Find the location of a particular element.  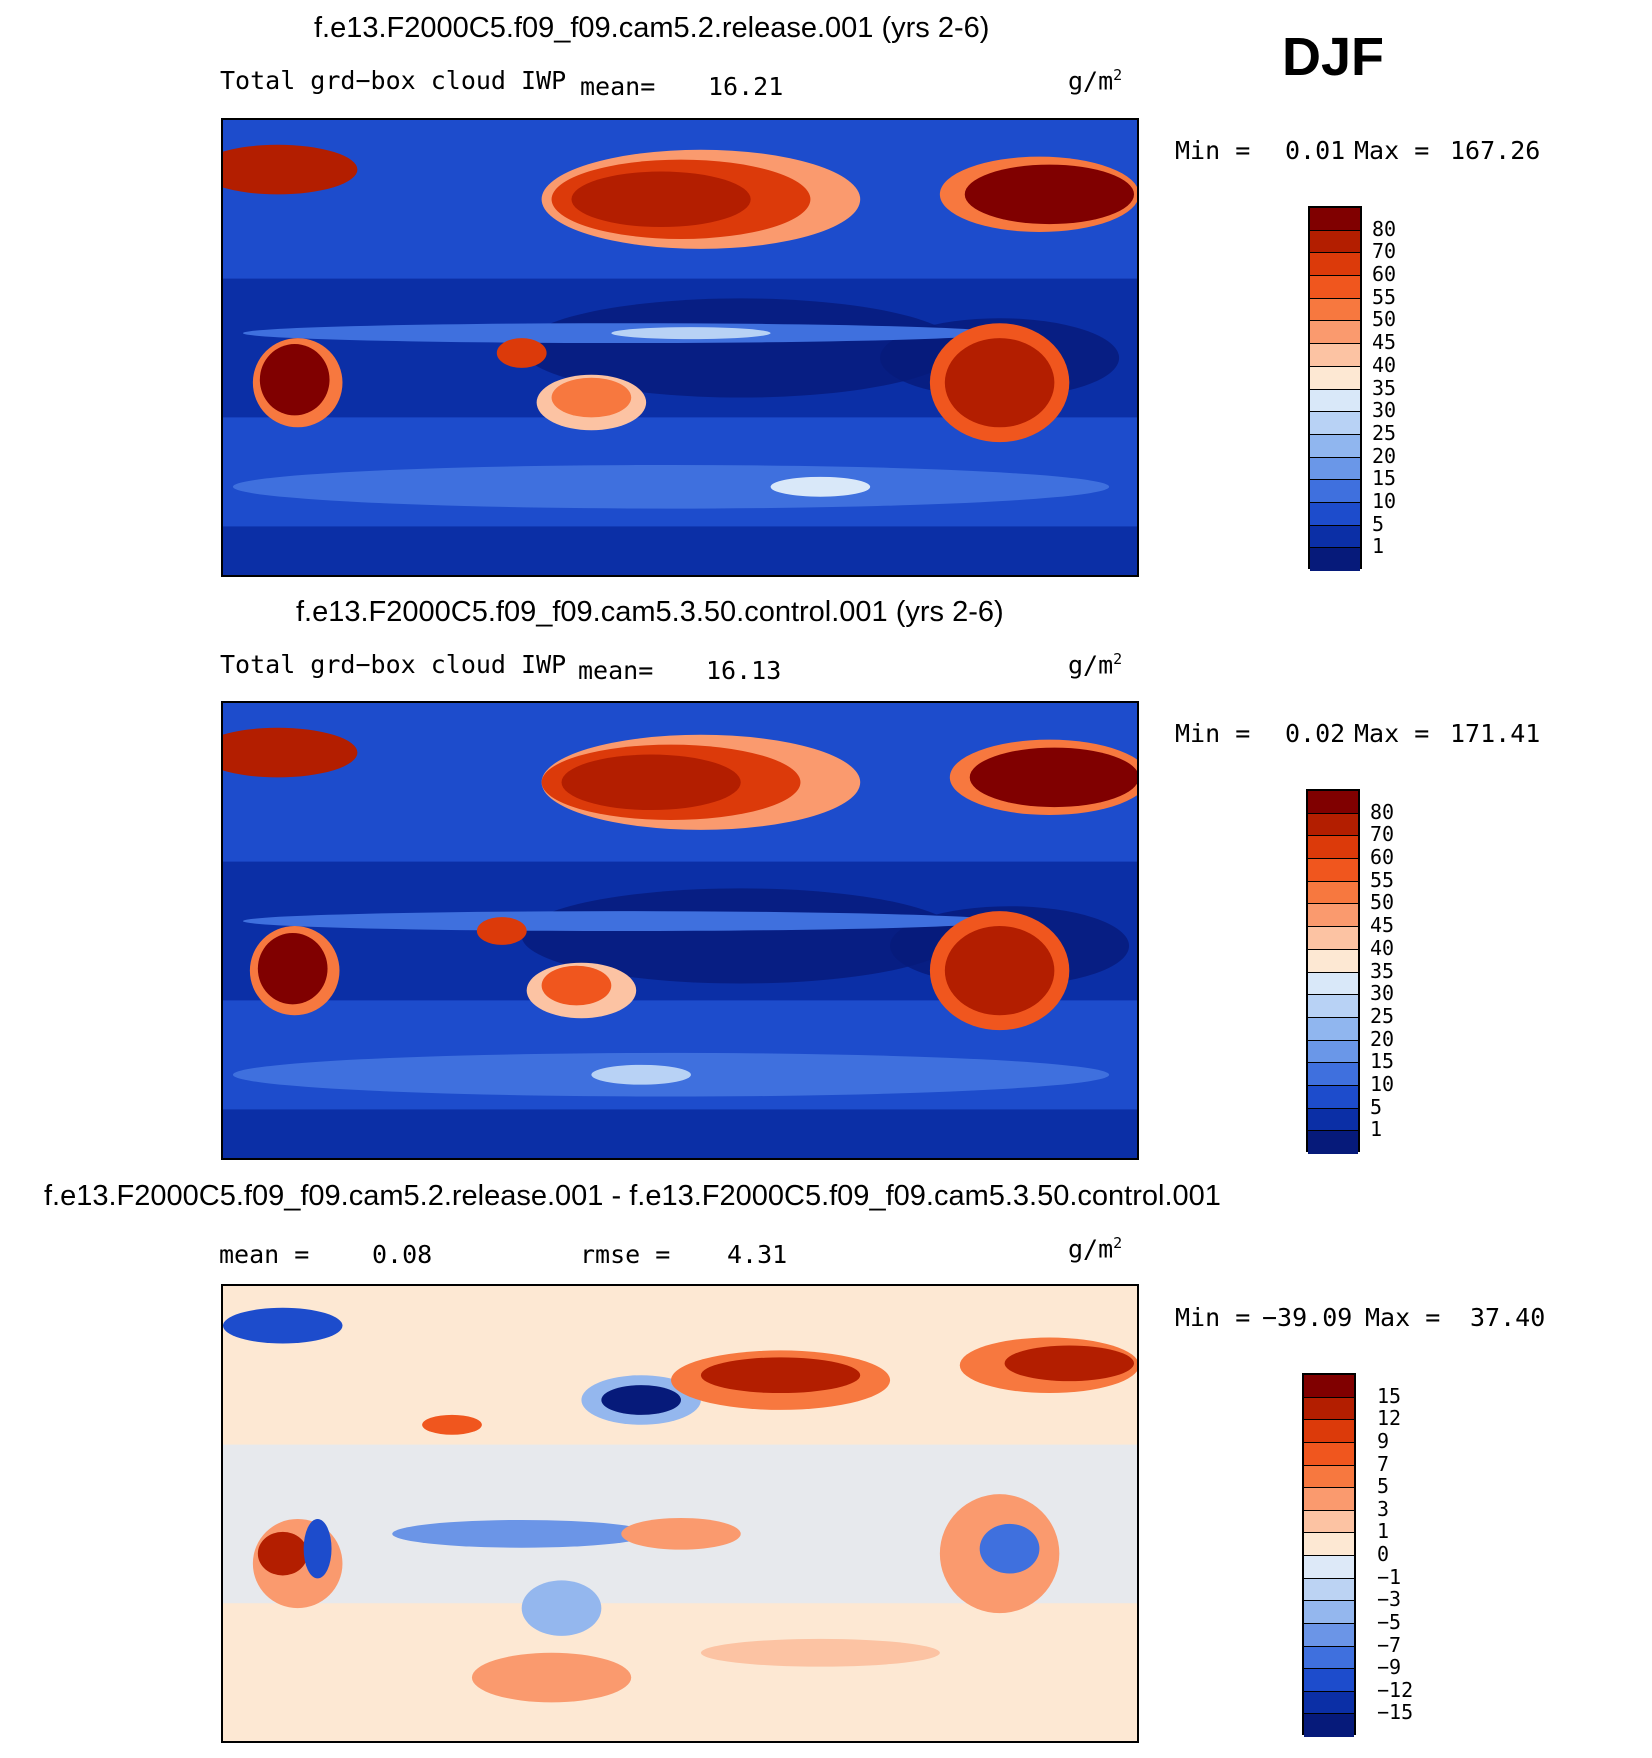

panel3-mean-label: mean = is located at coordinates (264, 1254).